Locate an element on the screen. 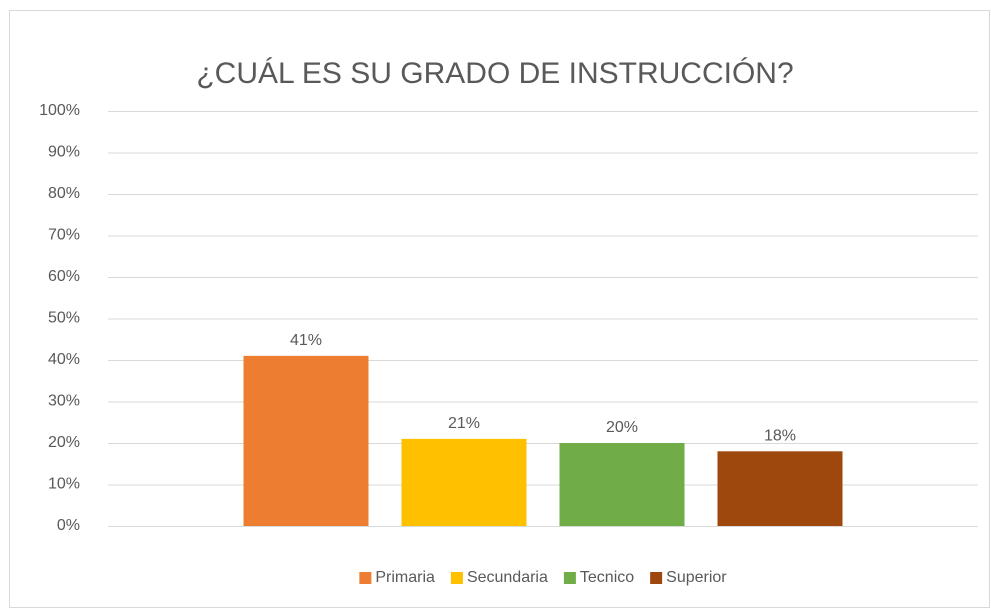 The height and width of the screenshot is (609, 991). data-label: 41% is located at coordinates (306, 340).